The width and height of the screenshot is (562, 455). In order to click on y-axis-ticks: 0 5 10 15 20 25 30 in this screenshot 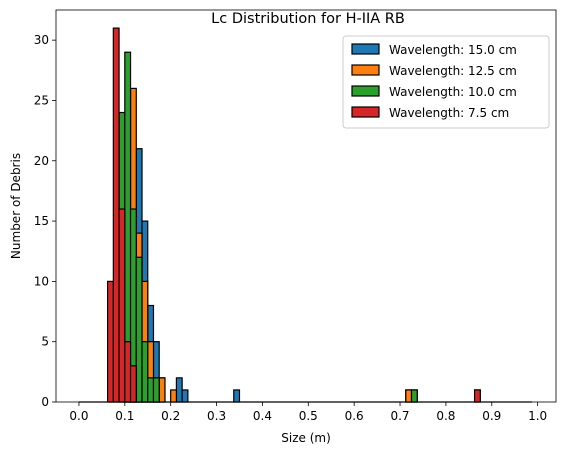, I will do `click(45, 221)`.